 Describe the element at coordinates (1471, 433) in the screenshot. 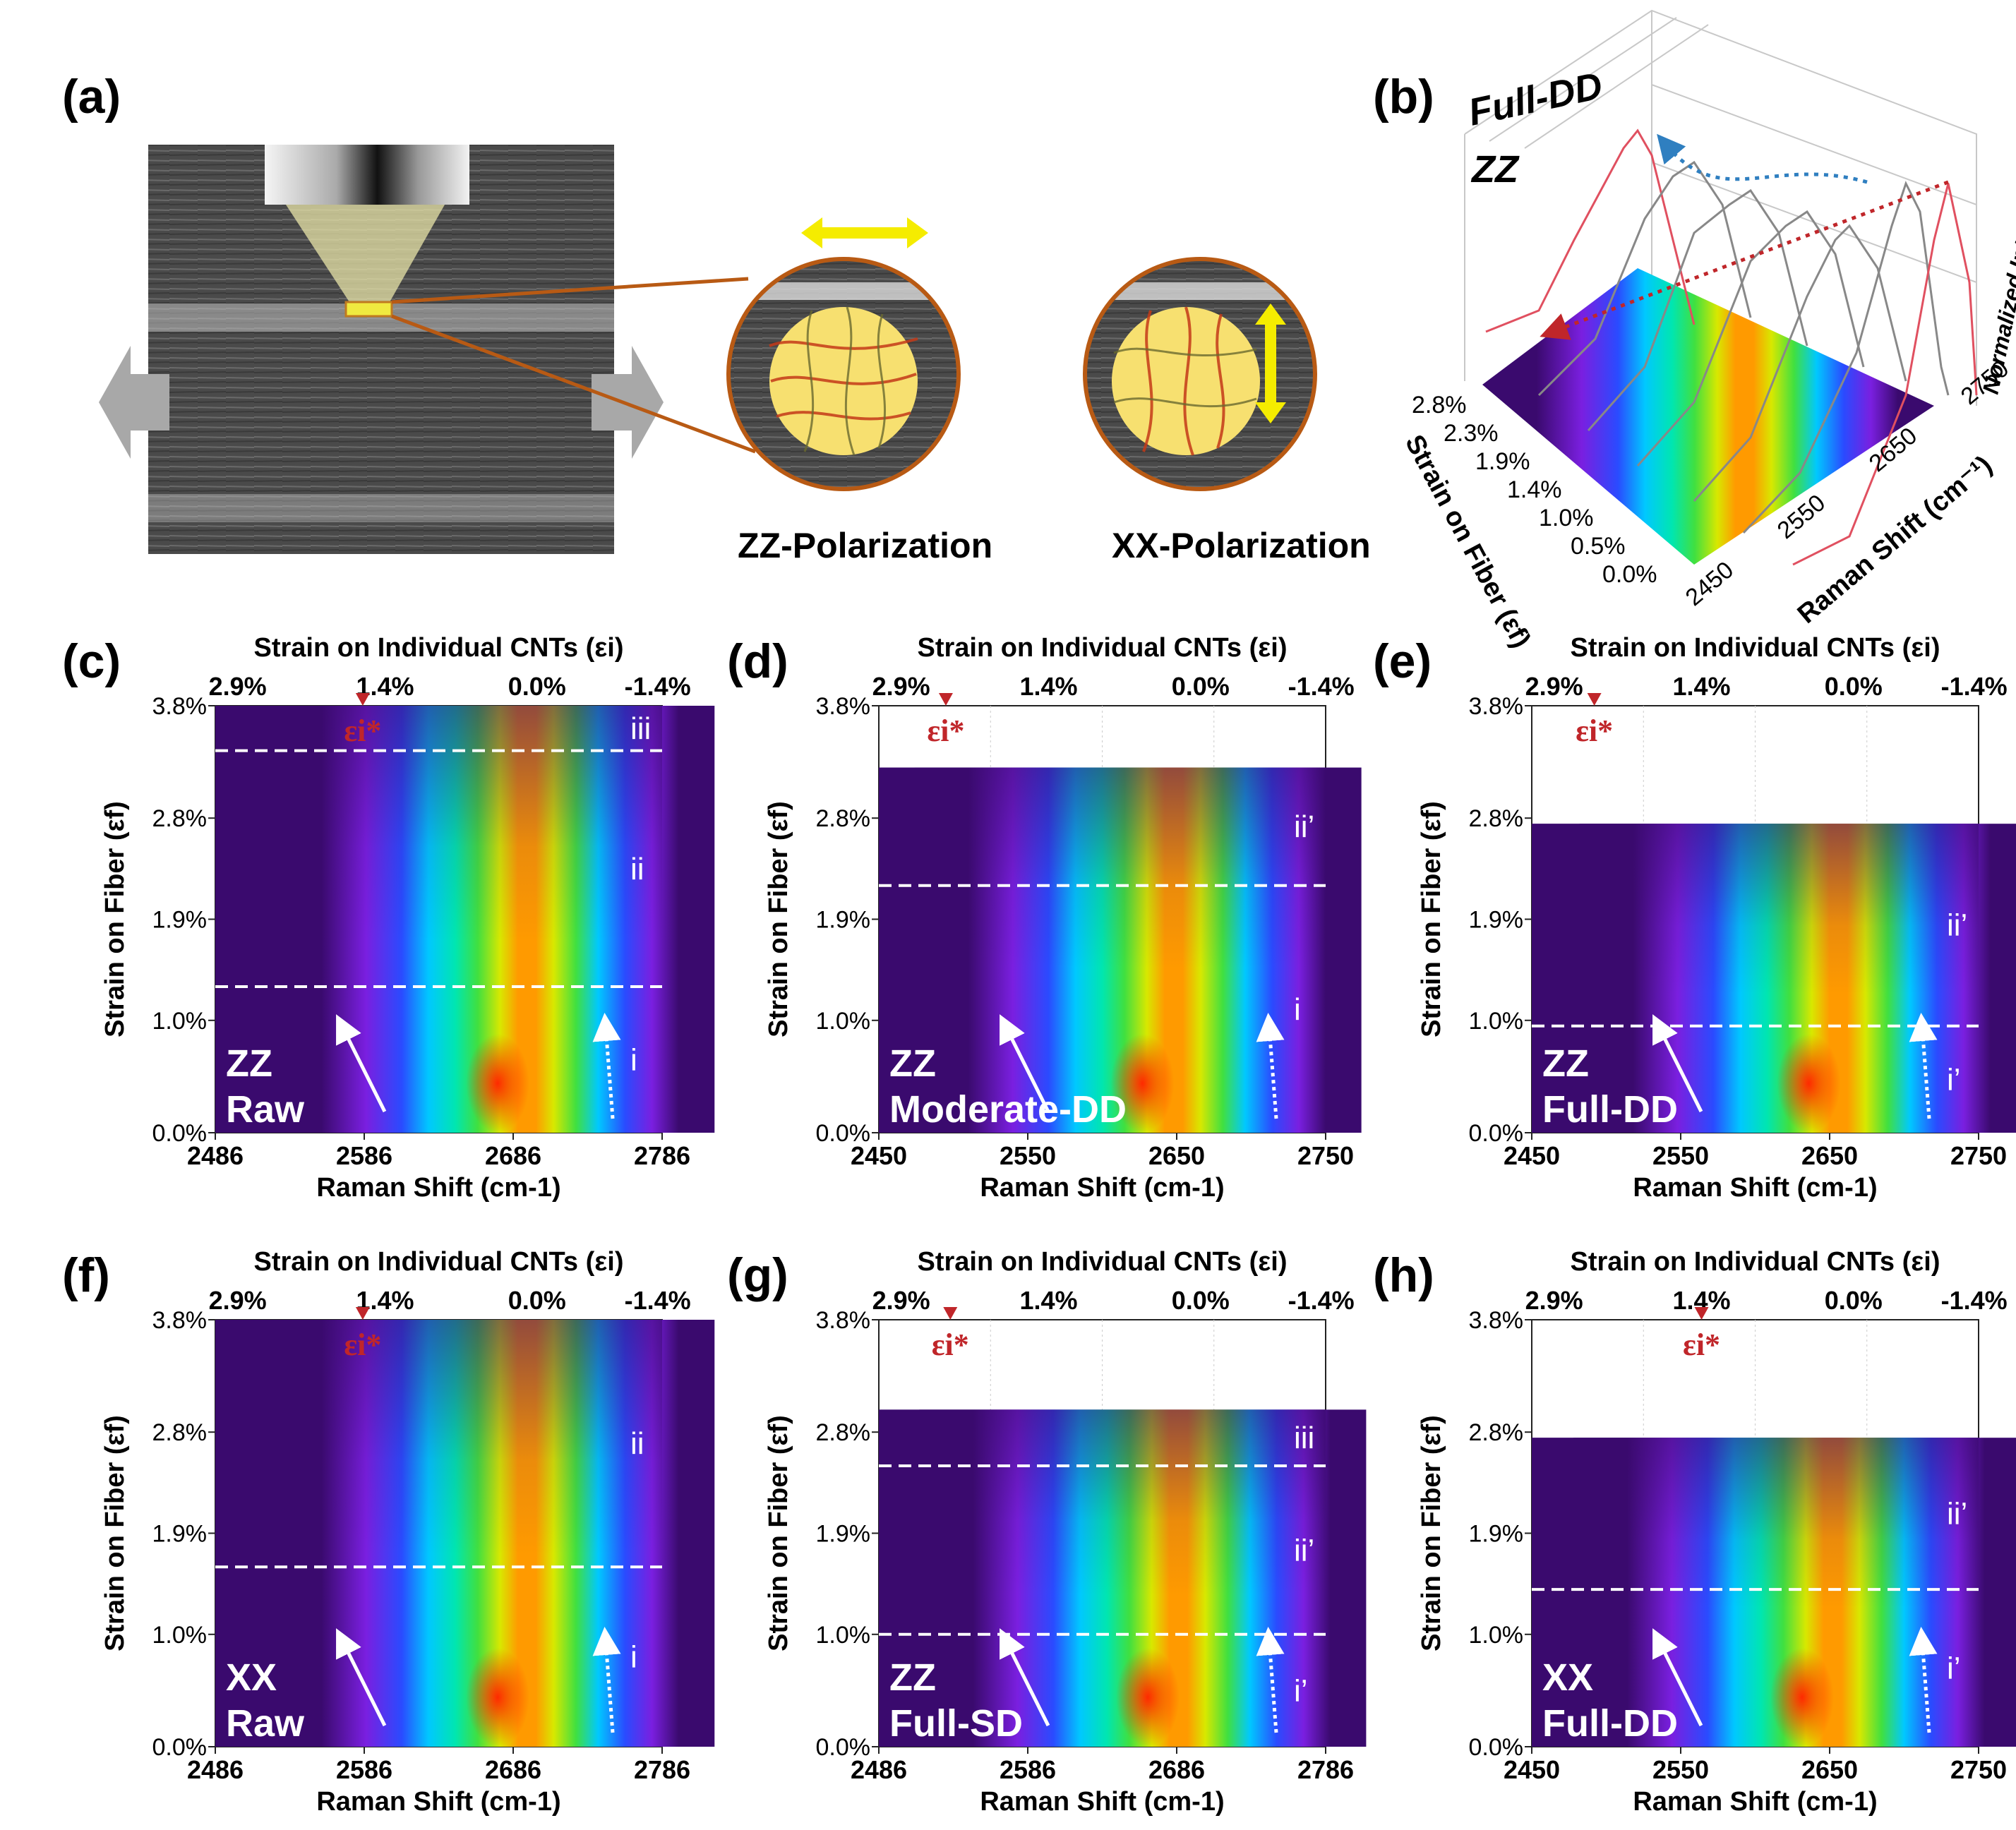

I see `b-strain-tick: 2.3%` at that location.